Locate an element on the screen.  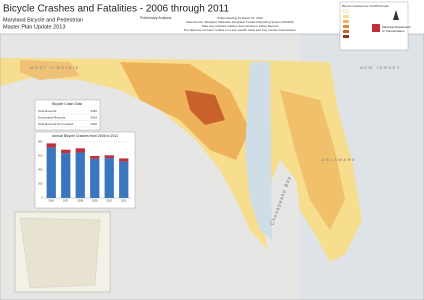
north-arrow is located at coordinates (396, 15).